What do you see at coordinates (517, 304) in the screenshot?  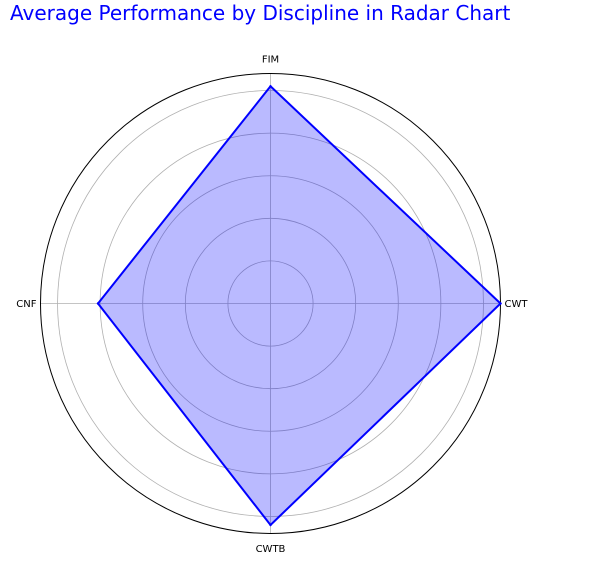 I see `axis-label-cwt: CWT` at bounding box center [517, 304].